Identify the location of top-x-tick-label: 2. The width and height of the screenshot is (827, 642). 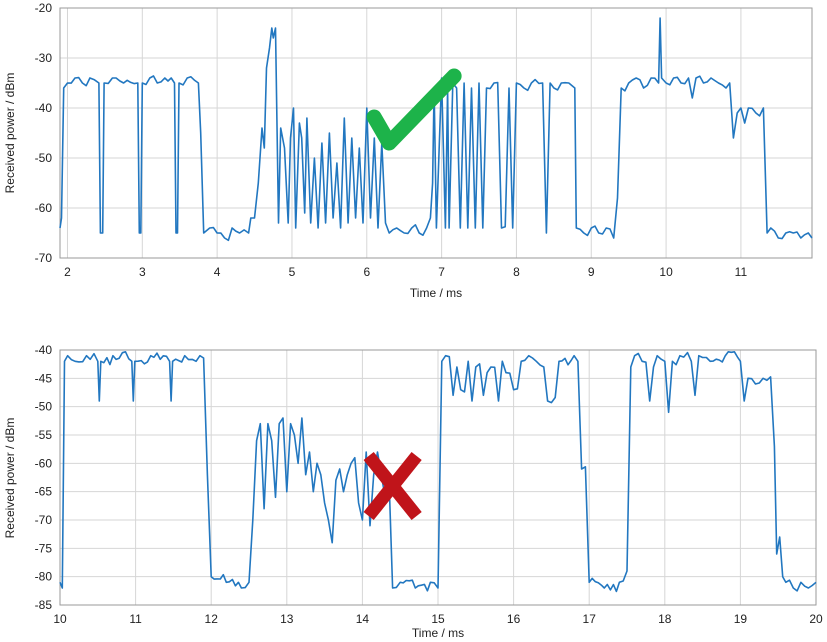
(67, 272).